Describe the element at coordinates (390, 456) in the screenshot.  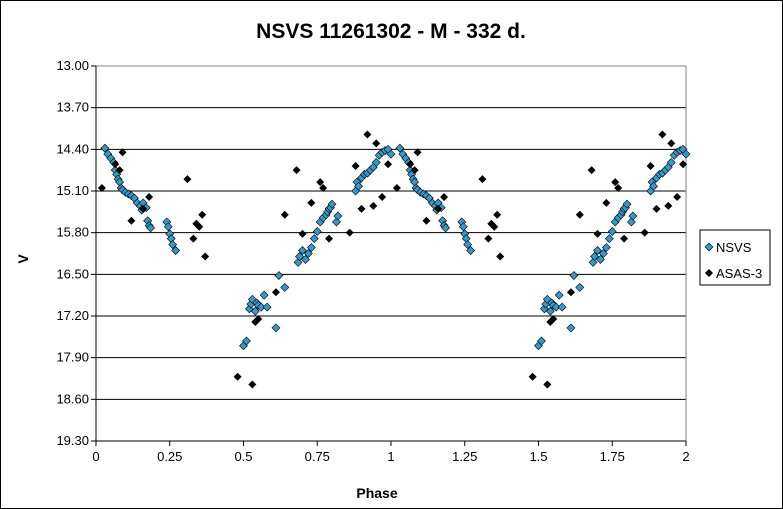
I see `x-tick-label: 1` at that location.